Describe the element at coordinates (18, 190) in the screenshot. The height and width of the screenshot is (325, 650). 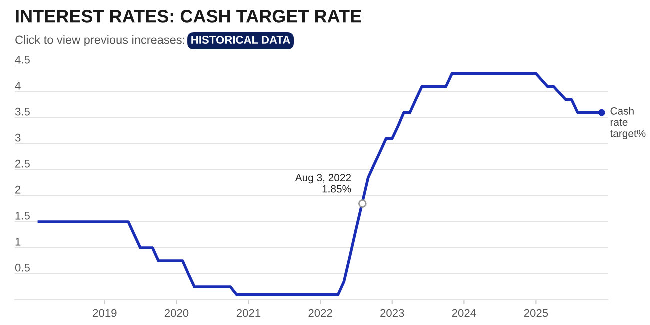
I see `y-tick-label: 2` at that location.